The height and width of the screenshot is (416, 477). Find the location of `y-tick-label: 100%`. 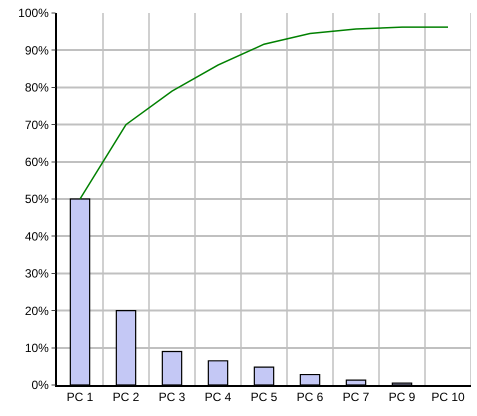

y-tick-label: 100% is located at coordinates (34, 13).